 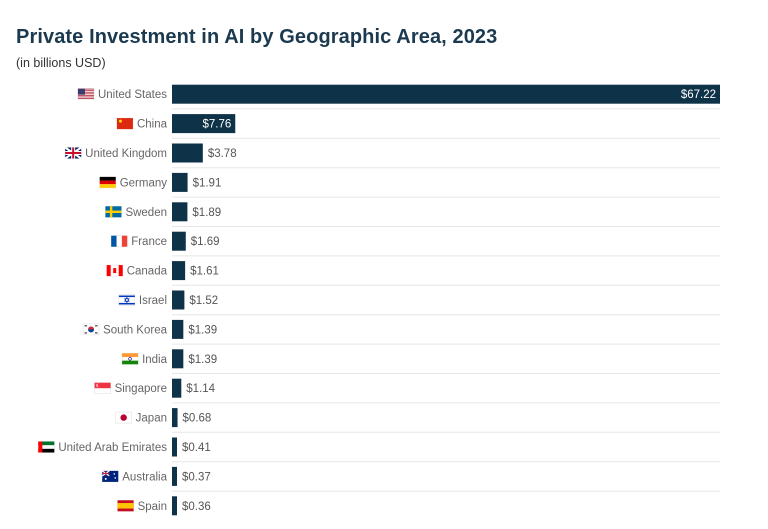 I want to click on value-label: $3.78, so click(x=222, y=154).